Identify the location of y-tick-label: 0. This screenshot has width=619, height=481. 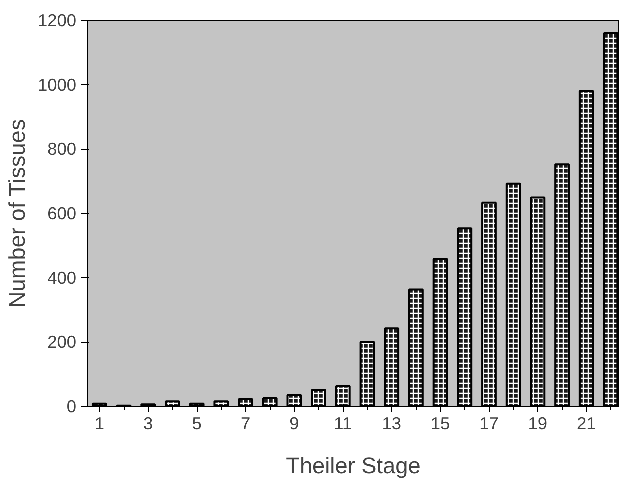
(71, 406).